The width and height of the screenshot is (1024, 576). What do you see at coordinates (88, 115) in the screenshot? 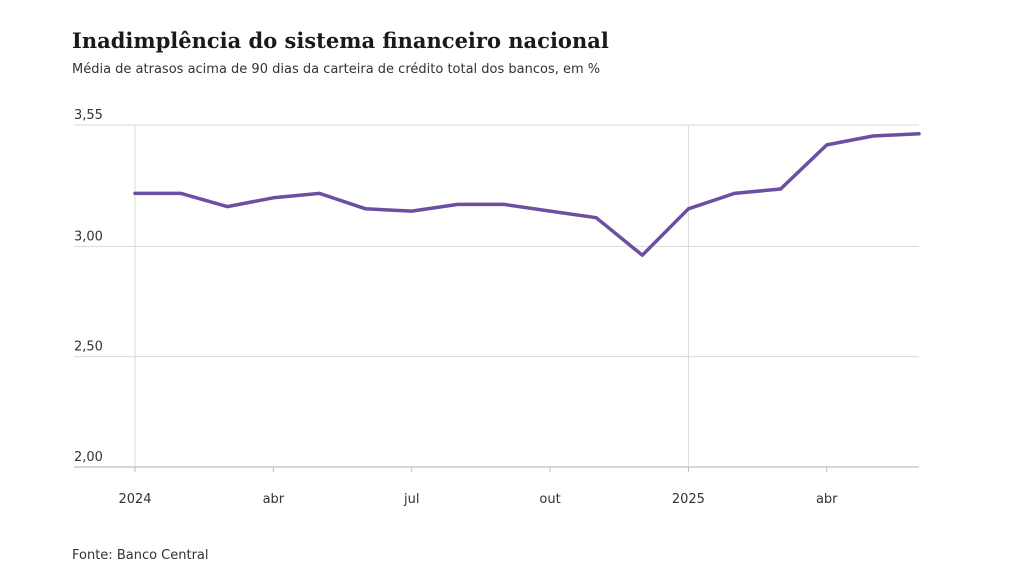
I see `y-tick-label: 3,55` at bounding box center [88, 115].